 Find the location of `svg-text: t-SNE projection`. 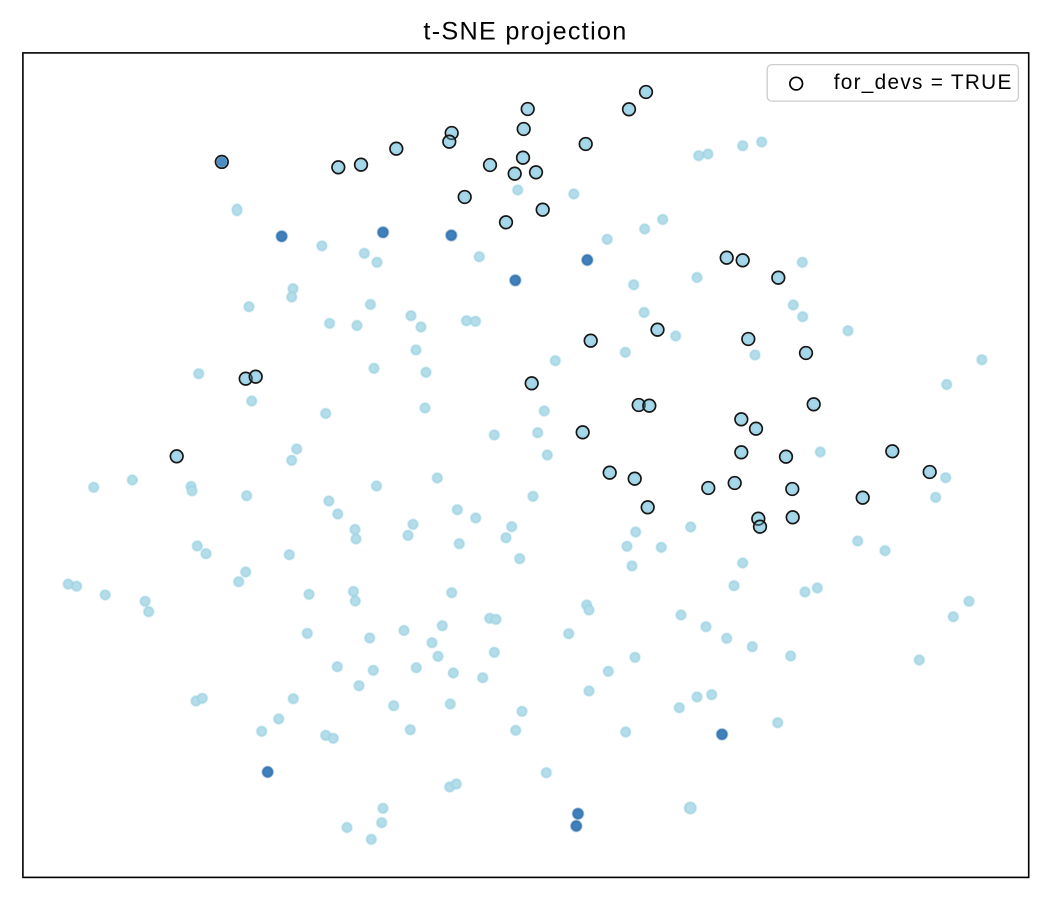

svg-text: t-SNE projection is located at coordinates (525, 32).